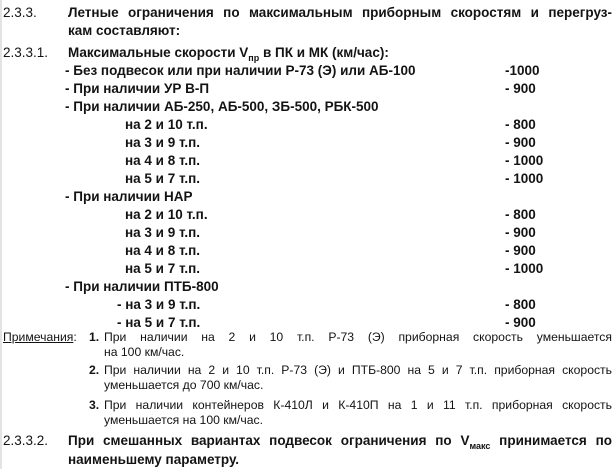 The height and width of the screenshot is (469, 615). I want to click on notes-label-word: Примечания, so click(38, 337).